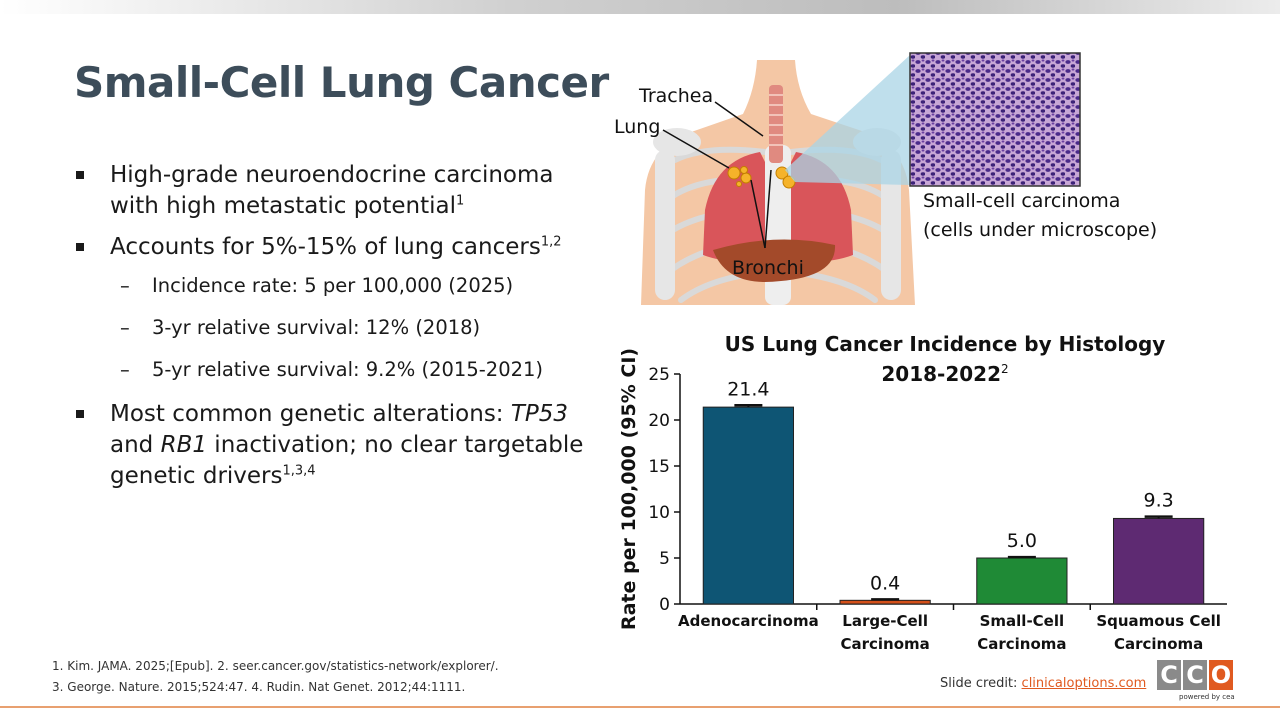 The height and width of the screenshot is (720, 1280). What do you see at coordinates (885, 583) in the screenshot?
I see `value-label-1: 0.4` at bounding box center [885, 583].